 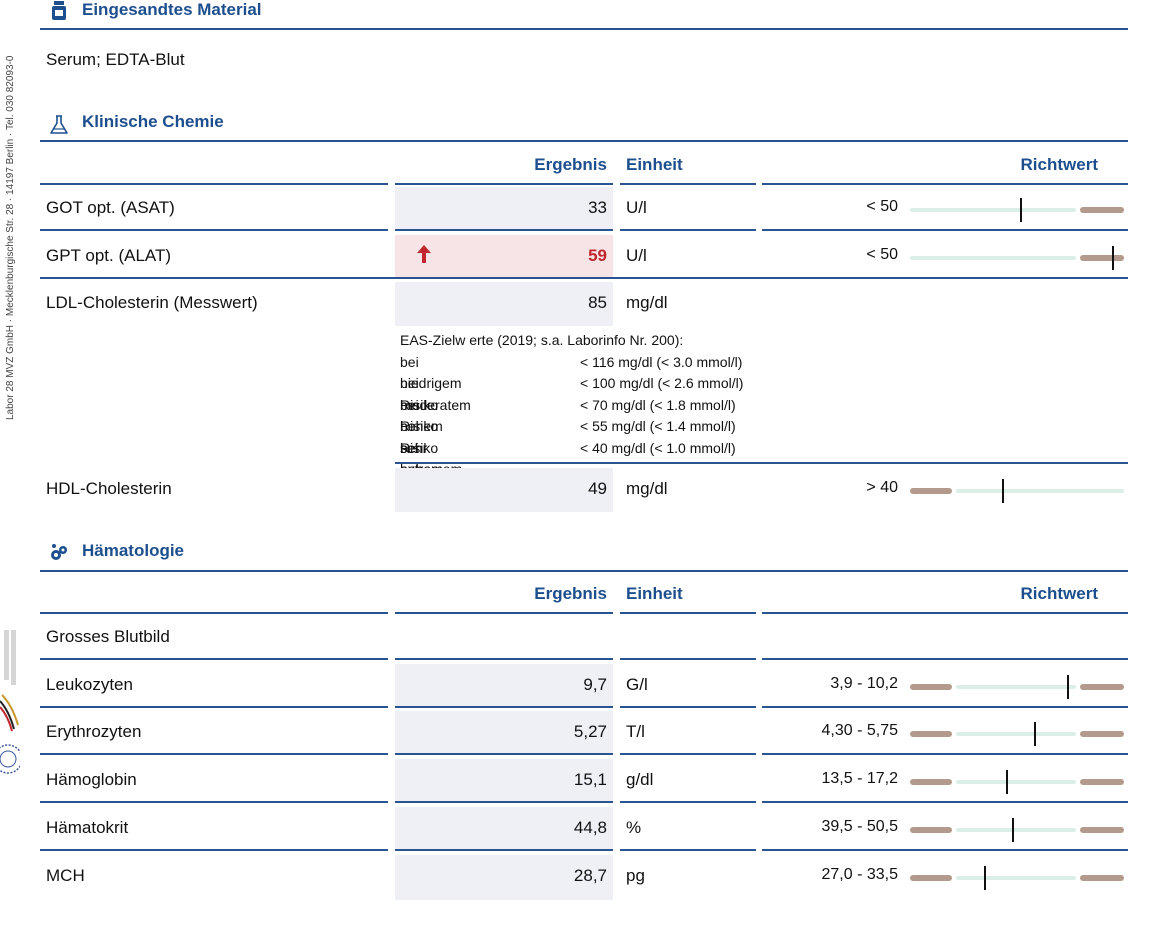 I want to click on blood-cells-icon, so click(x=59, y=552).